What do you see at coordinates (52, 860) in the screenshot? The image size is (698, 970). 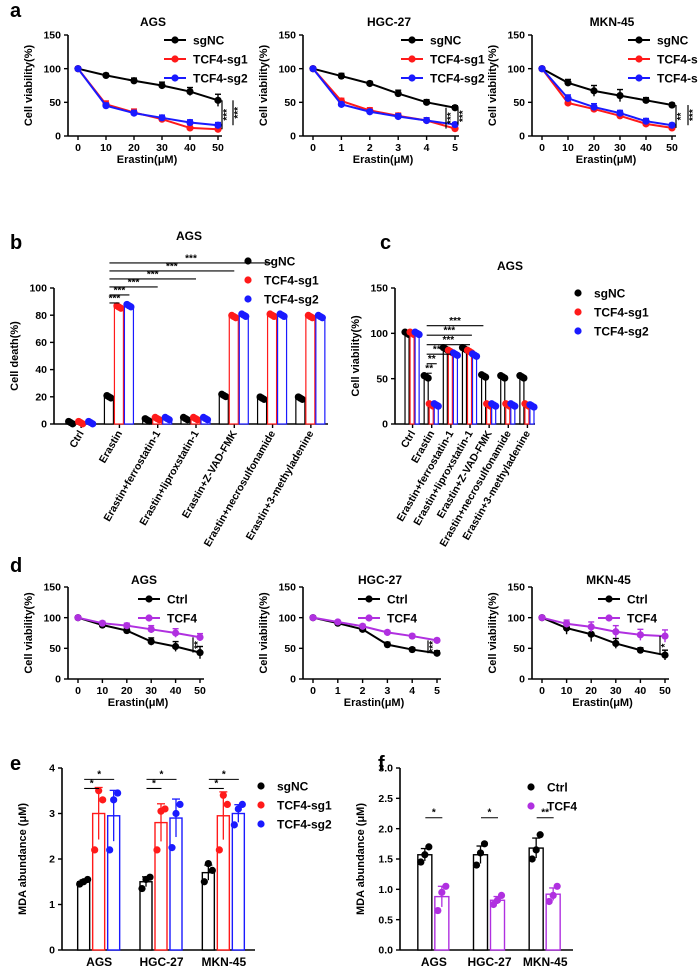 I see `y-tick-label: 2` at bounding box center [52, 860].